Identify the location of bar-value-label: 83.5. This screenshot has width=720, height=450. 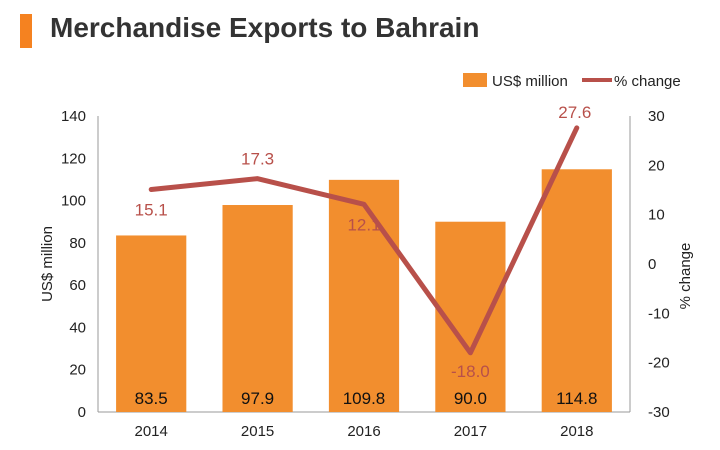
(151, 398).